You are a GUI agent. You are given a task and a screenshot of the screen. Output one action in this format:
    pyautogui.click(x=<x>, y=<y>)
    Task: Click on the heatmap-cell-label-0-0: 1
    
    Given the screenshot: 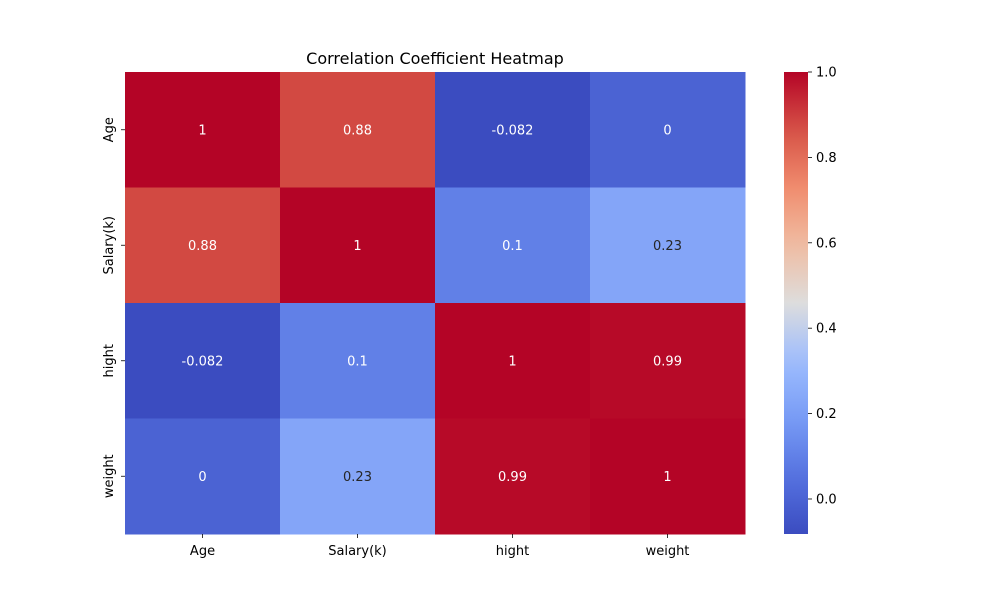 What is the action you would take?
    pyautogui.click(x=202, y=130)
    